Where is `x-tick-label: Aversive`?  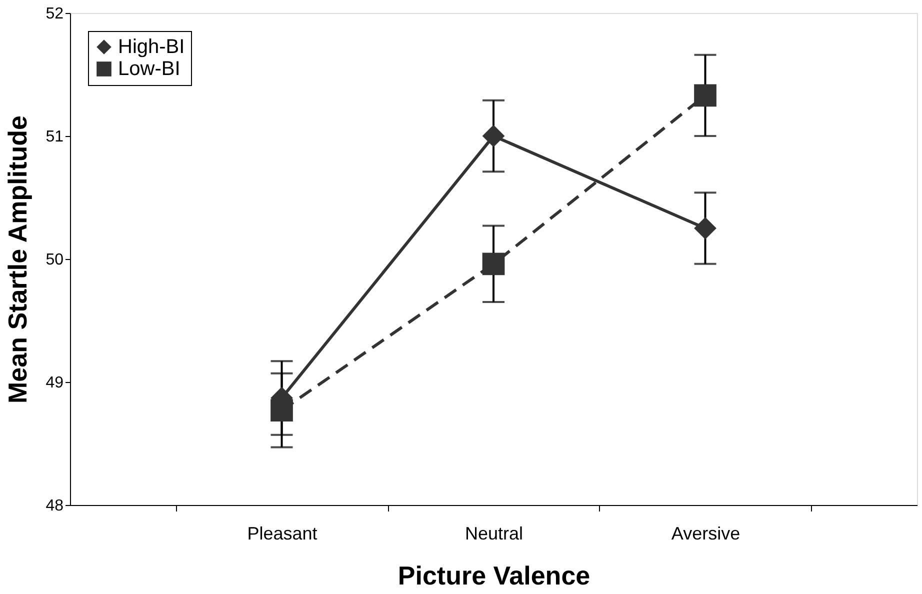 x-tick-label: Aversive is located at coordinates (705, 534).